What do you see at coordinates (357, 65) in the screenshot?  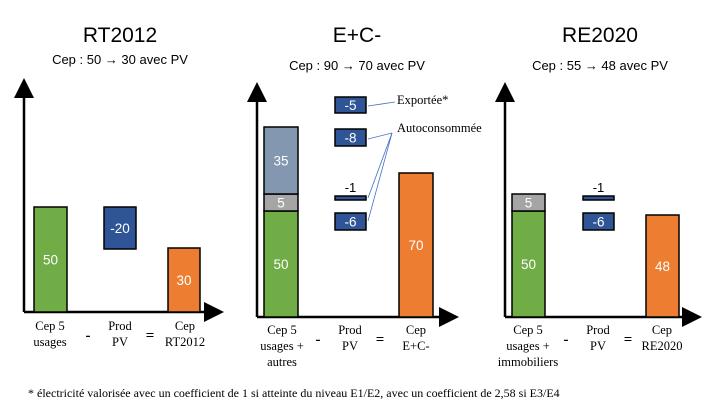 I see `panel-subtitle: Cep : 90 → 70 avec PV` at bounding box center [357, 65].